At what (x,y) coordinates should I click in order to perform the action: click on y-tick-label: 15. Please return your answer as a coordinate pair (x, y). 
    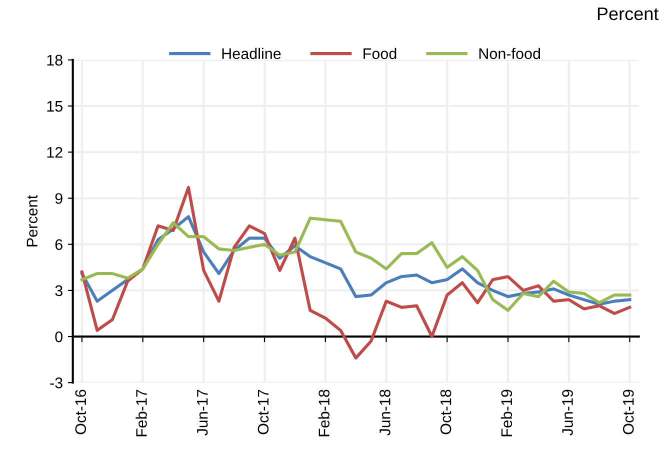
    Looking at the image, I should click on (54, 106).